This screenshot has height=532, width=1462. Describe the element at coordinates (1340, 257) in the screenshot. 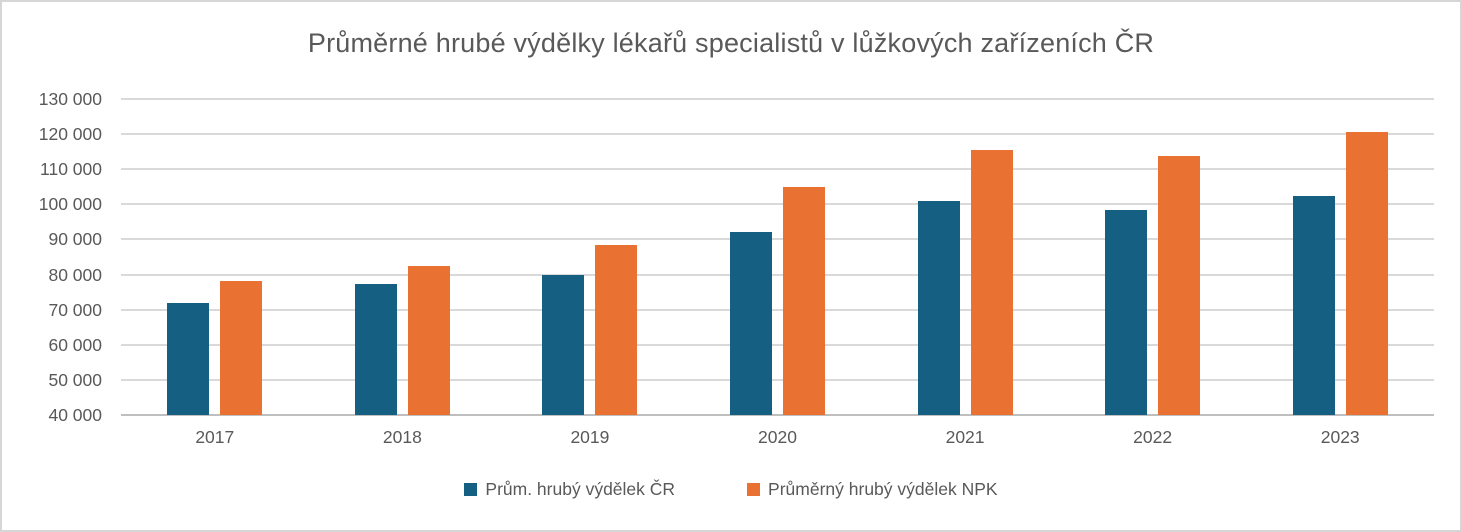

I see `bar-group-2023` at that location.